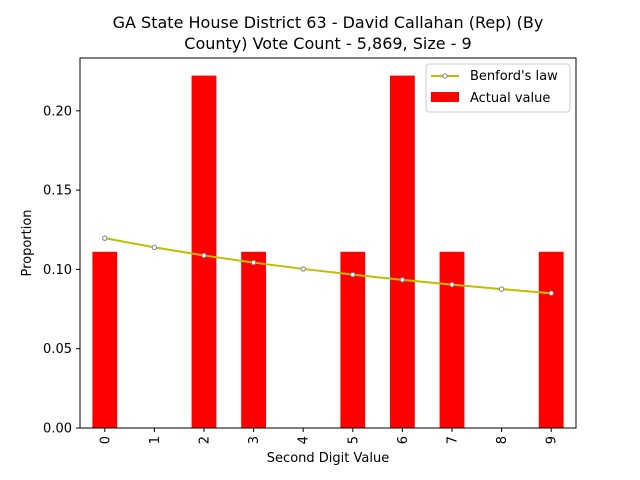 Image resolution: width=640 pixels, height=480 pixels. Describe the element at coordinates (329, 436) in the screenshot. I see `x-axis-ticks: 0 1 2 3 4 5 6 7 8 9` at that location.